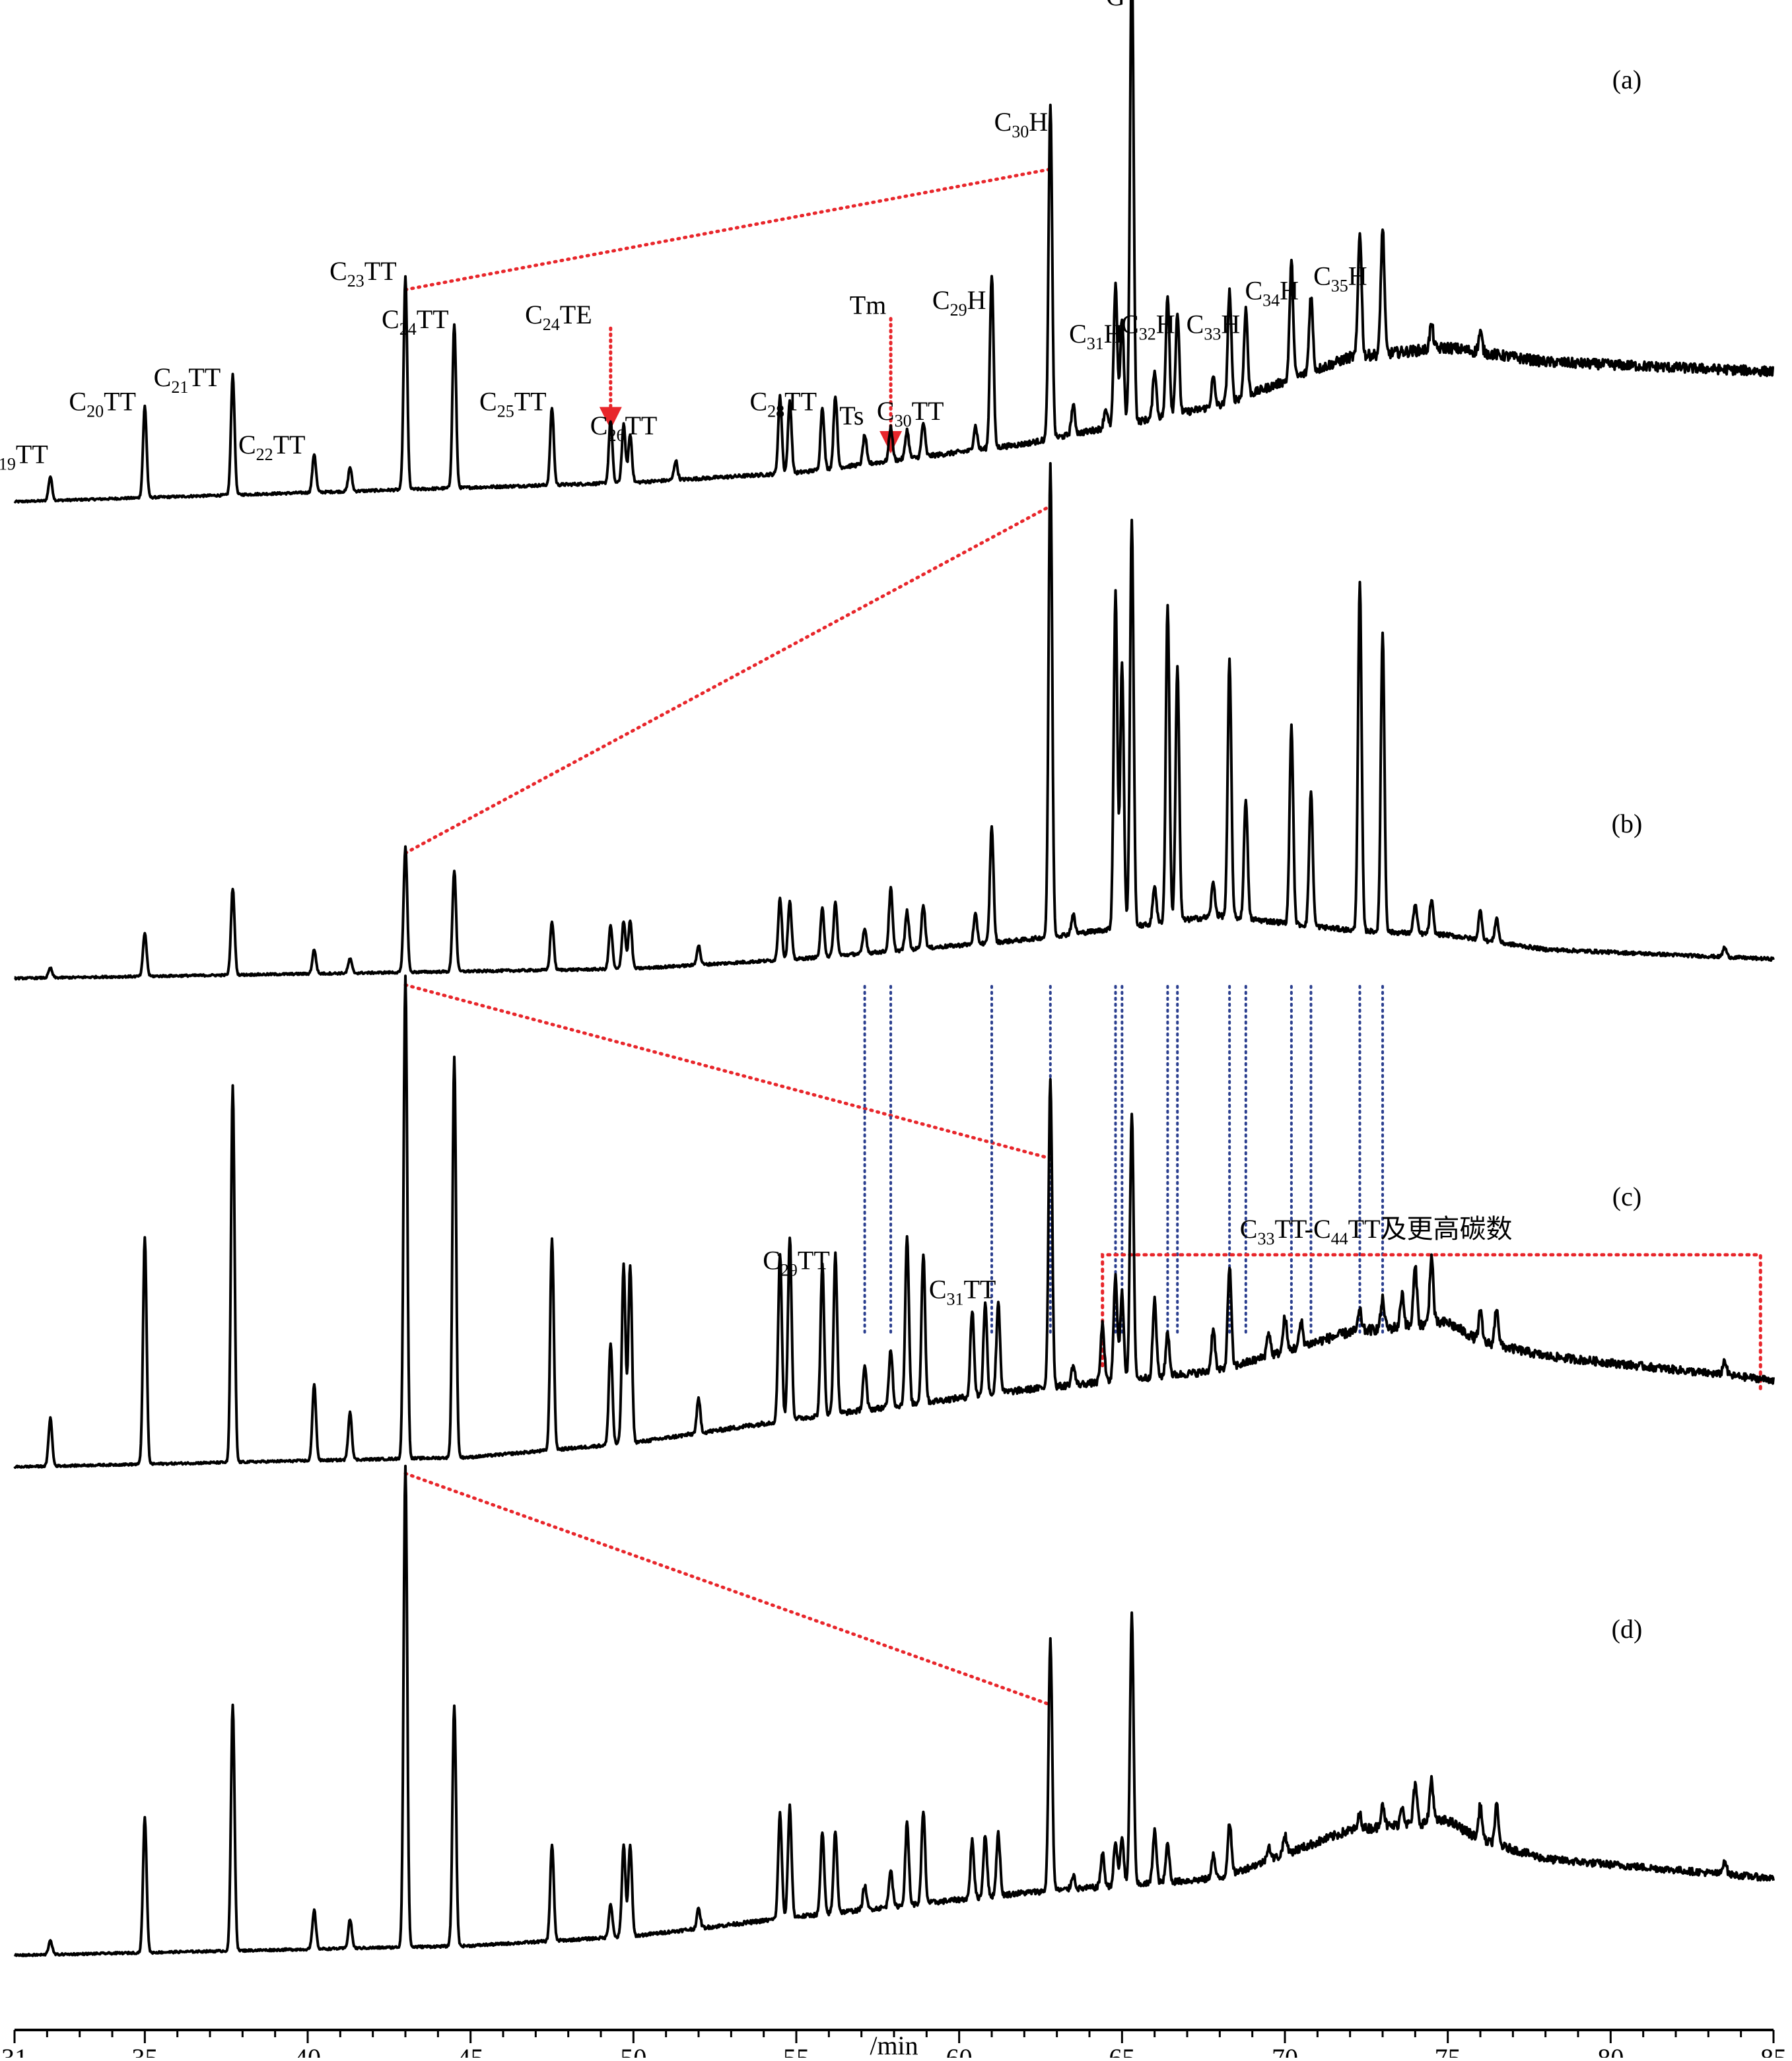 This screenshot has height=2061, width=1792. Describe the element at coordinates (1271, 300) in the screenshot. I see `peak-label-sub: 34` at that location.